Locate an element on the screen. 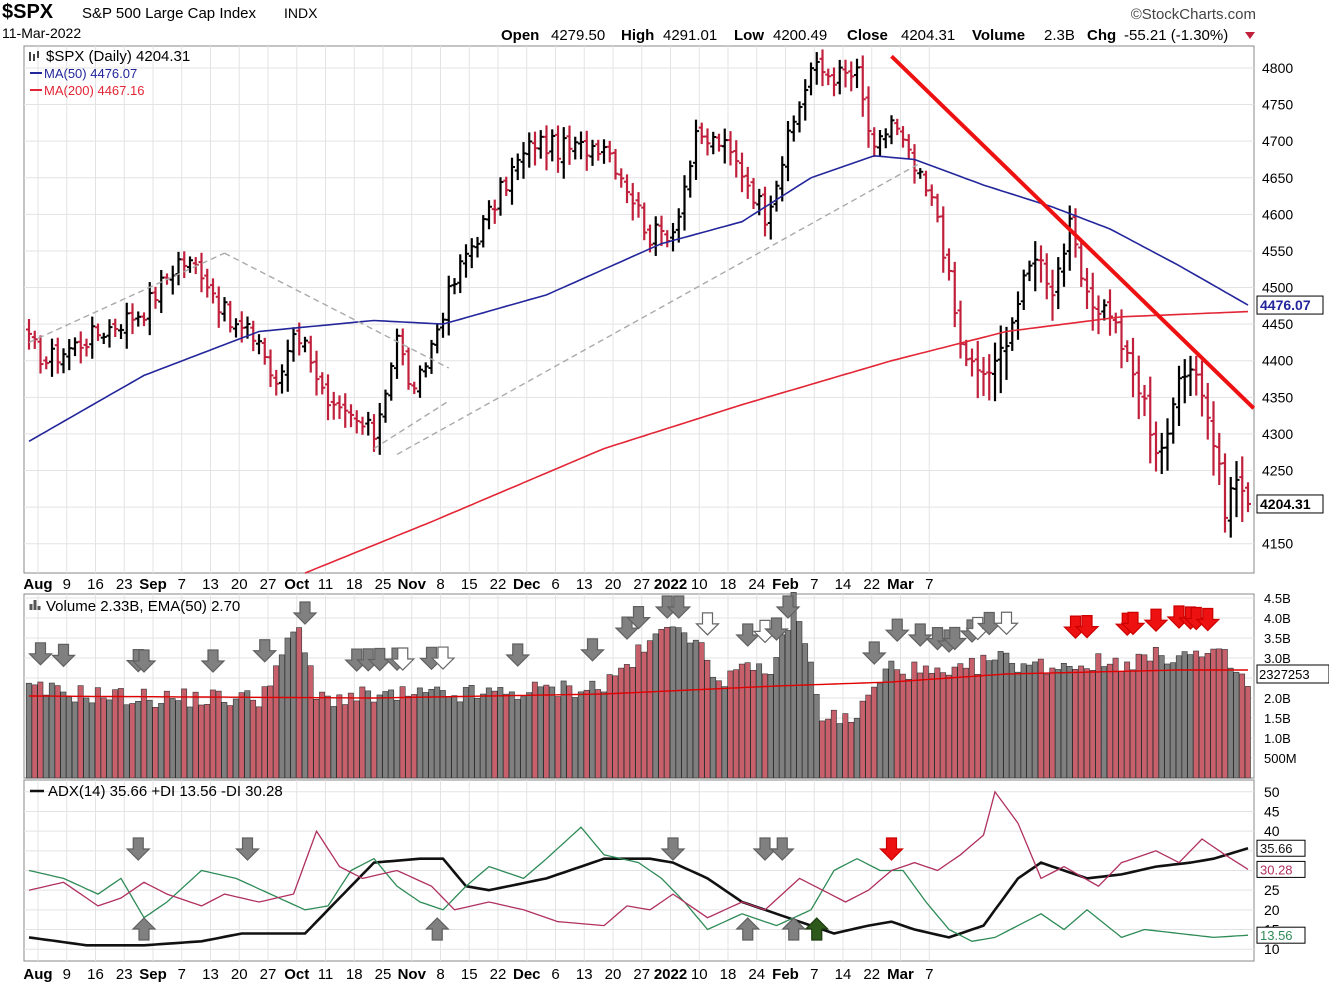 The height and width of the screenshot is (990, 1329). x-tick-label: 22 is located at coordinates (498, 974).